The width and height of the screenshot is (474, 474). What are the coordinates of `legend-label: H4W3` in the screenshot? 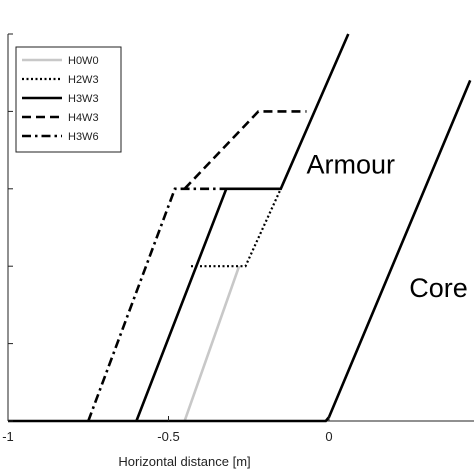 It's located at (83, 118).